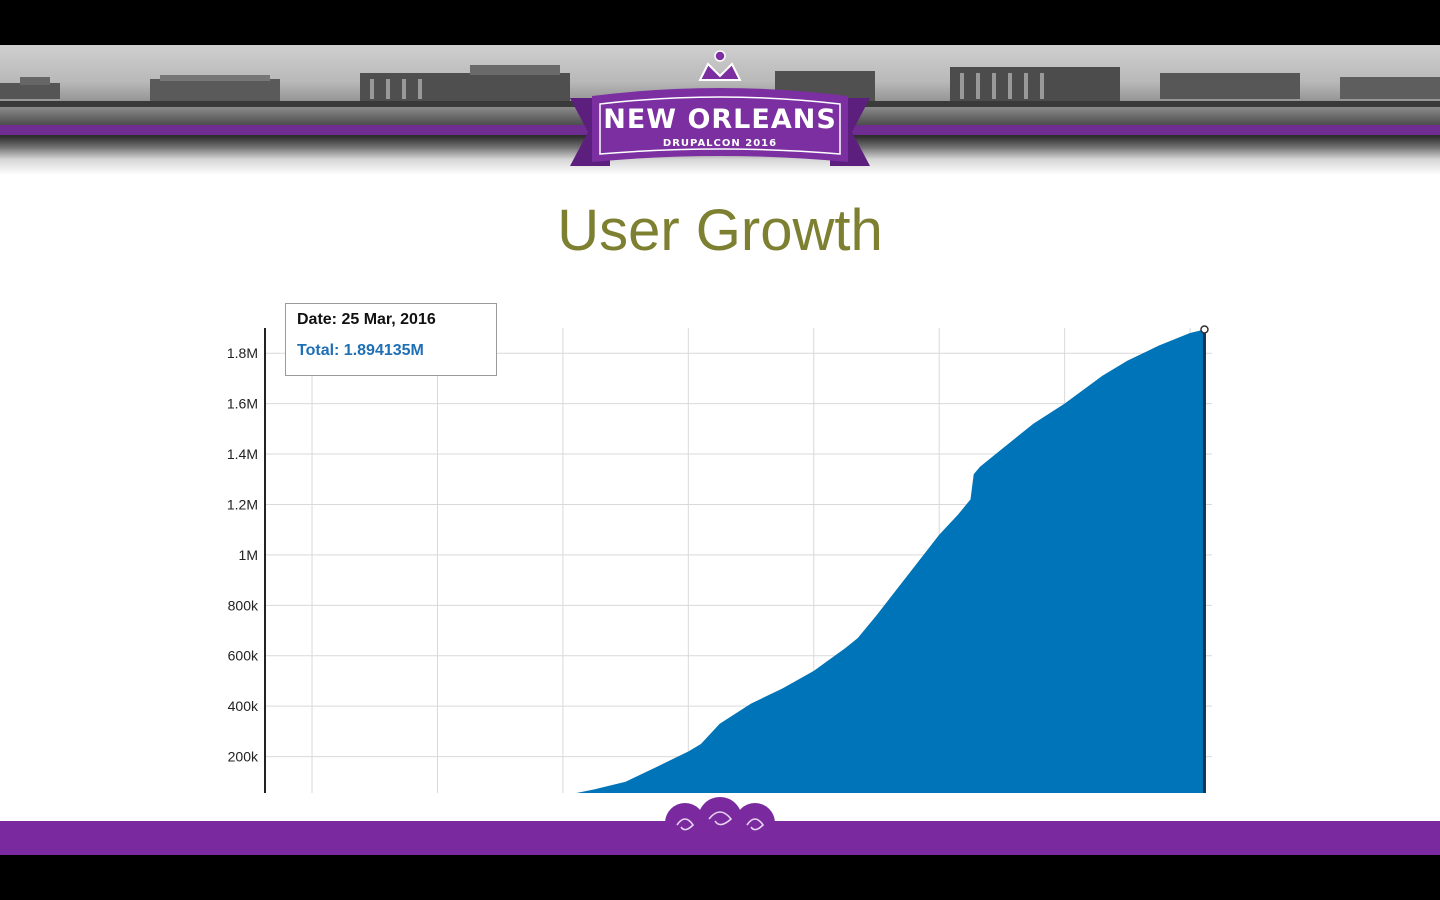 The height and width of the screenshot is (900, 1440). Describe the element at coordinates (360, 350) in the screenshot. I see `tooltip-total: Total: 1.894135M` at that location.